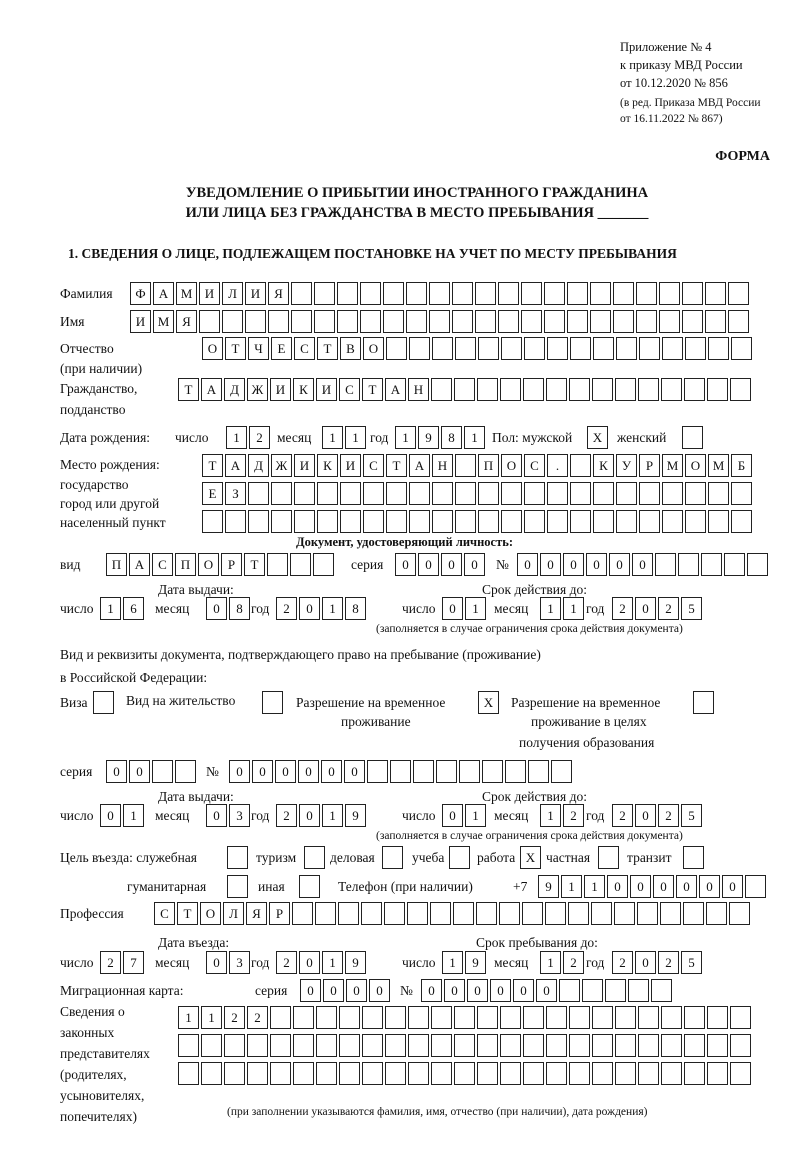  What do you see at coordinates (116, 564) in the screenshot?
I see `char-cell: П` at bounding box center [116, 564].